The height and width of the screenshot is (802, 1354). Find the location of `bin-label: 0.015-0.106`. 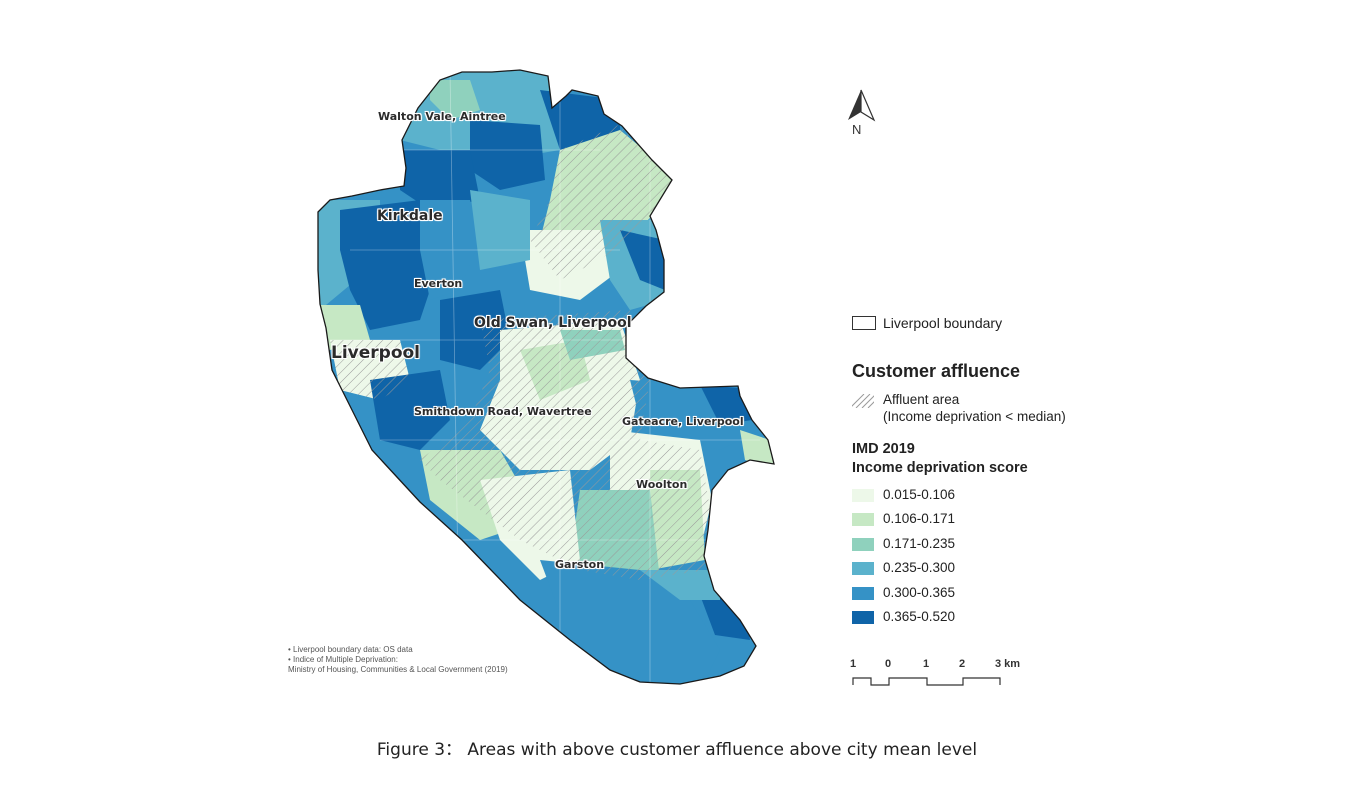

bin-label: 0.015-0.106 is located at coordinates (919, 494).